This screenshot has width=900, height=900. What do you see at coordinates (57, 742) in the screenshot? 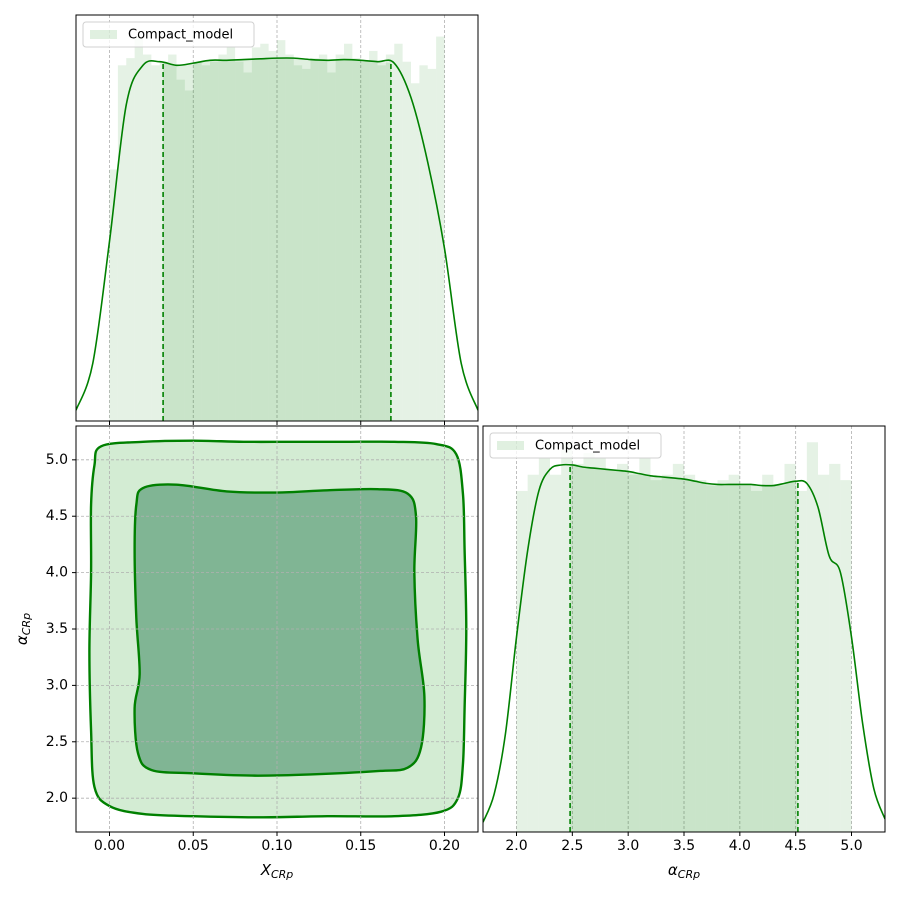
I see `y-tick-label: 2.5` at bounding box center [57, 742].